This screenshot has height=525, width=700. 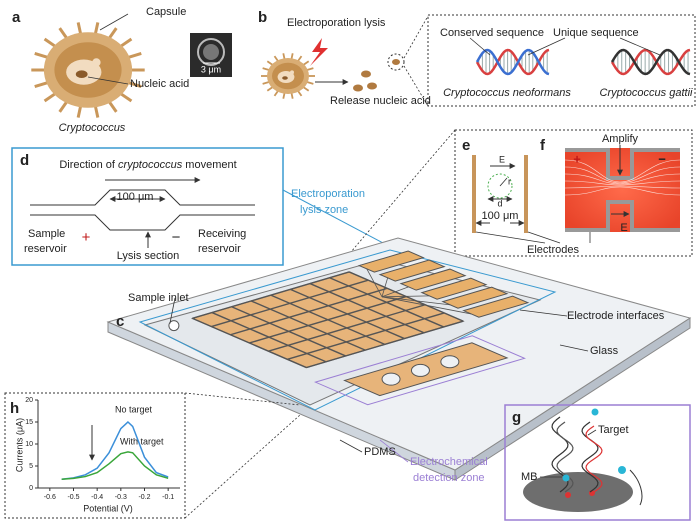 I want to click on curl, so click(x=636, y=487).